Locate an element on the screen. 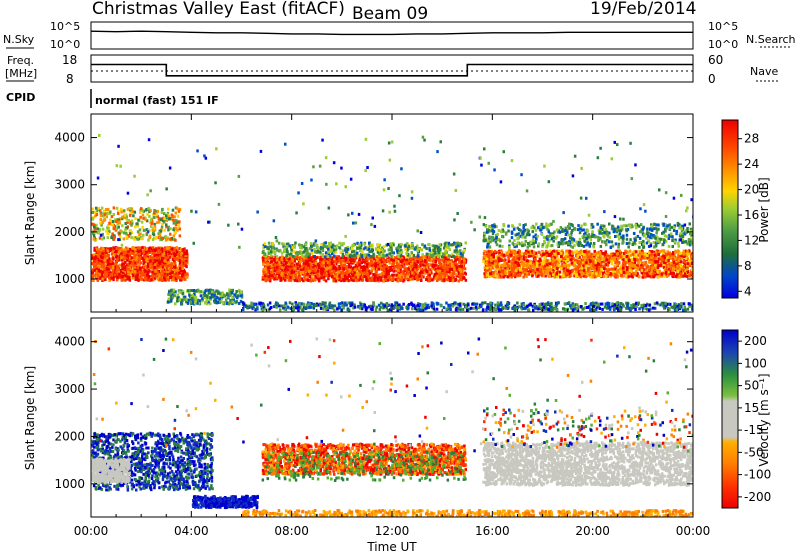 The height and width of the screenshot is (554, 800). noise-right-tick-top: 10^5 is located at coordinates (723, 26).